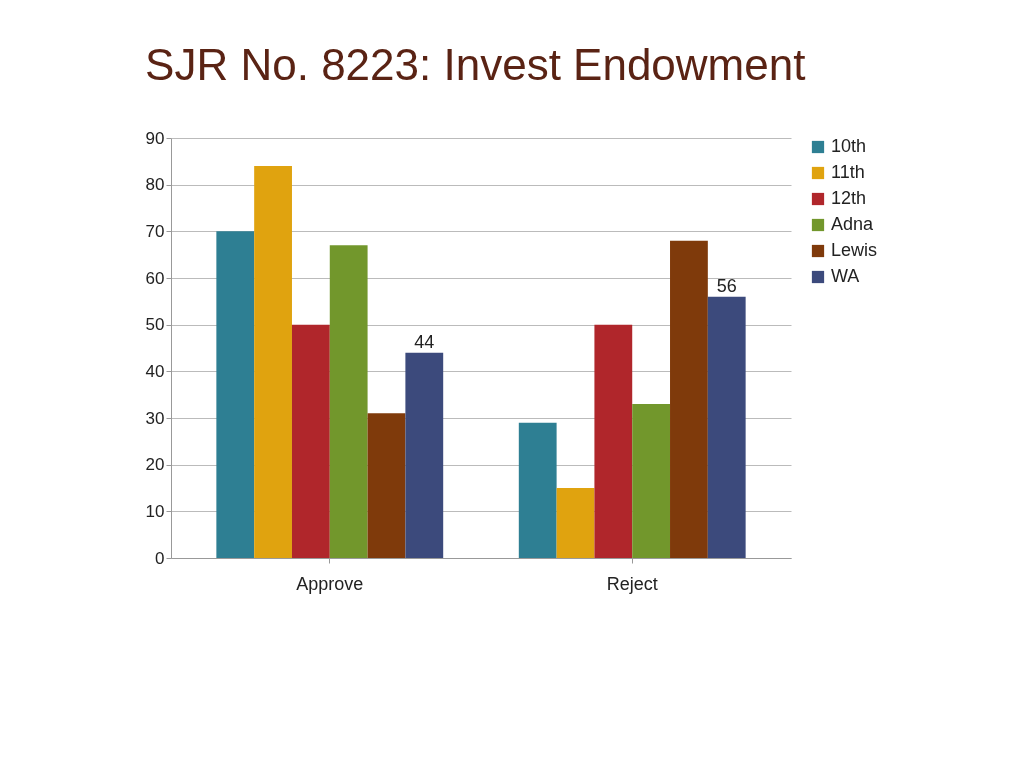  What do you see at coordinates (632, 583) in the screenshot?
I see `x-tick-label: Reject` at bounding box center [632, 583].